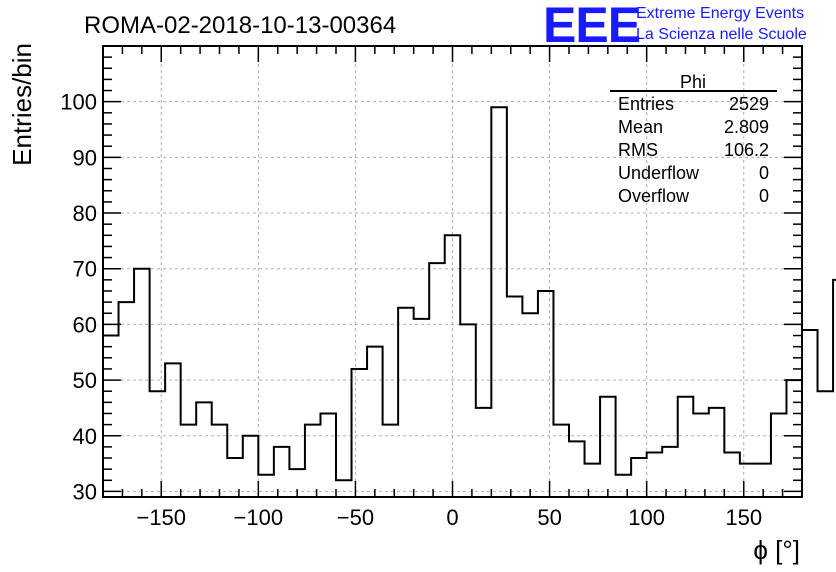 This screenshot has height=572, width=836. I want to click on x-tick-label: 50, so click(549, 517).